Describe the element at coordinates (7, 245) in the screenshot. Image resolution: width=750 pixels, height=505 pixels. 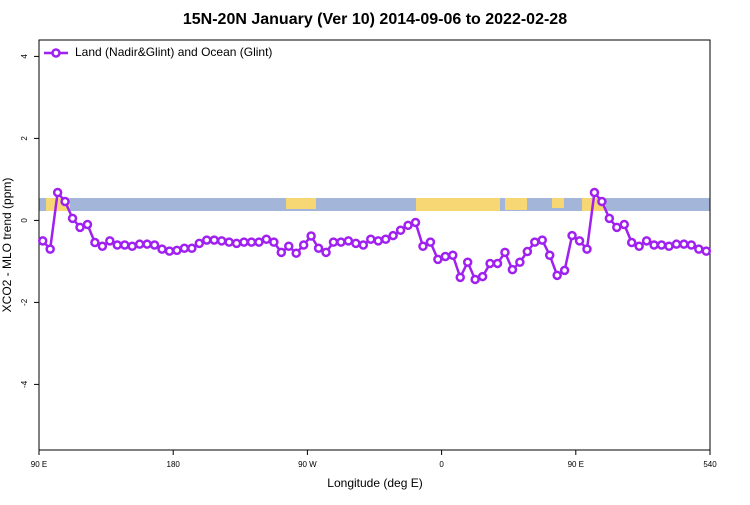
I see `y-axis-label: XCO2 - MLO trend (ppm)` at that location.